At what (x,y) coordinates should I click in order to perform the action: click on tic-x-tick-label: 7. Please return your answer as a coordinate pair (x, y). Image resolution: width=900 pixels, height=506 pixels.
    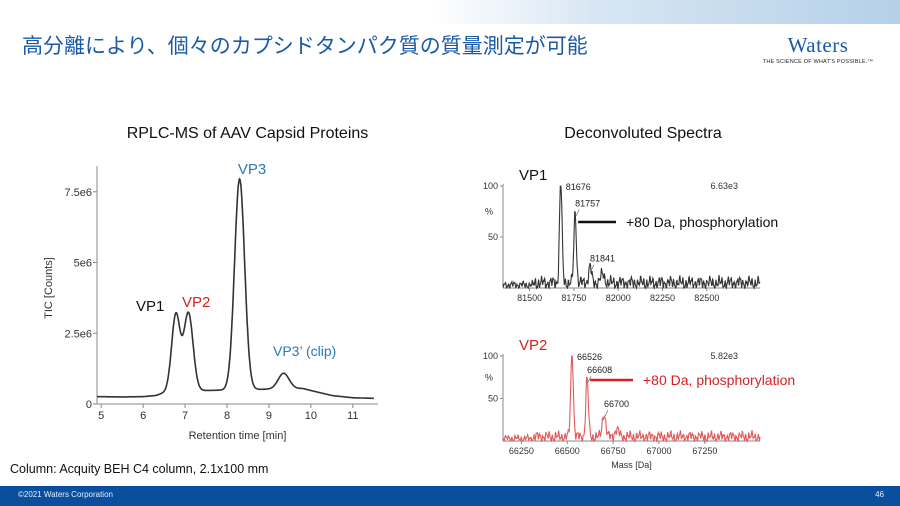
    Looking at the image, I should click on (185, 416).